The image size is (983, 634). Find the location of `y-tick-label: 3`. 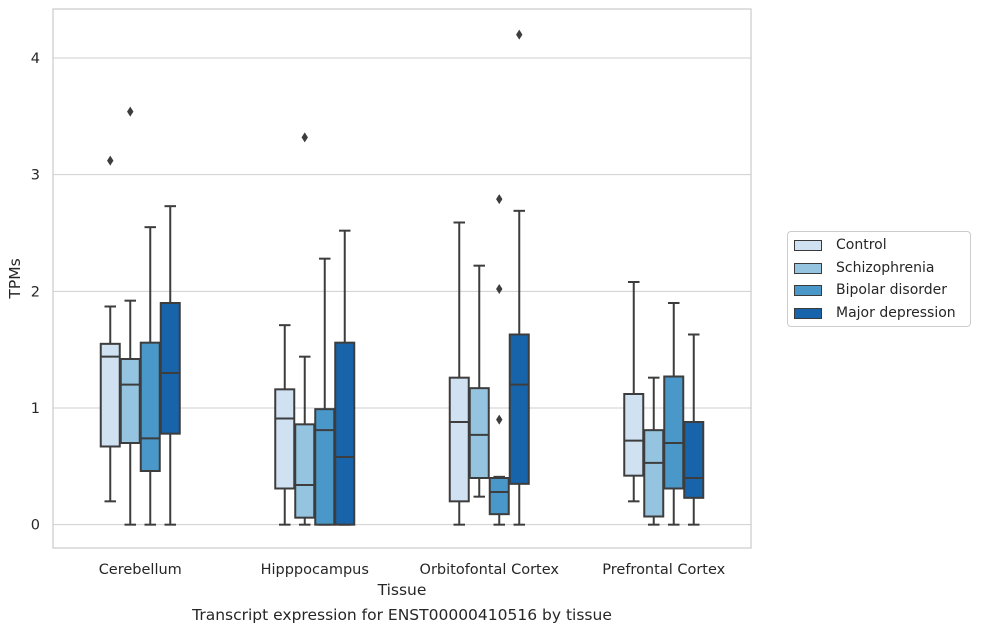

y-tick-label: 3 is located at coordinates (35, 176).